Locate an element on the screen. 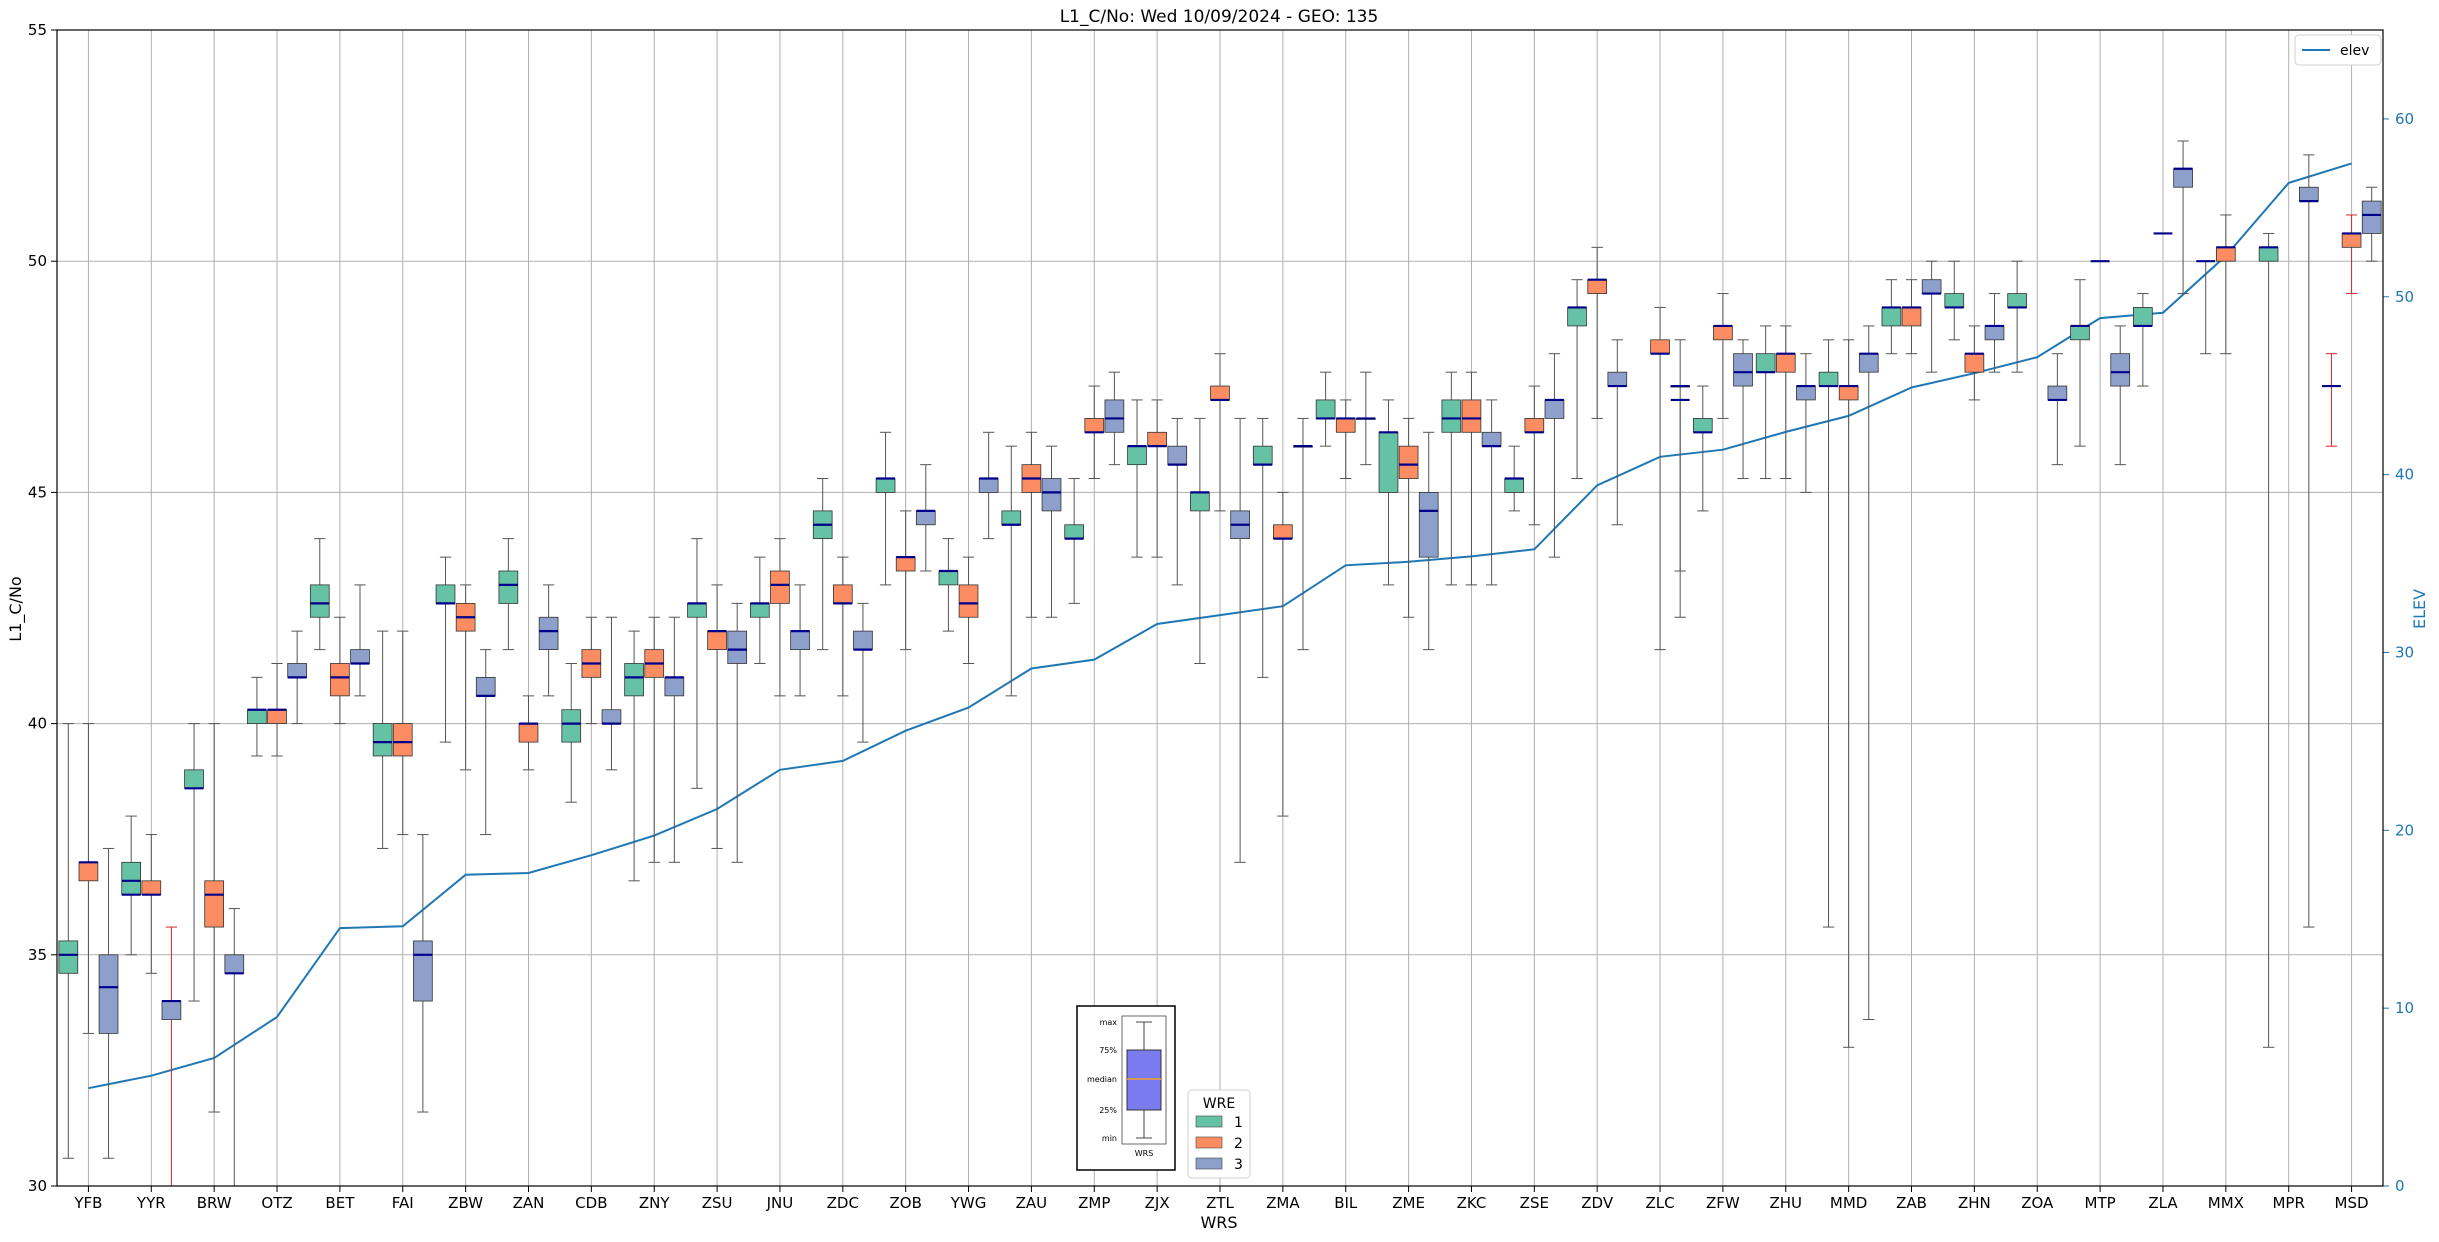  box-wre2-yyr is located at coordinates (151, 904).